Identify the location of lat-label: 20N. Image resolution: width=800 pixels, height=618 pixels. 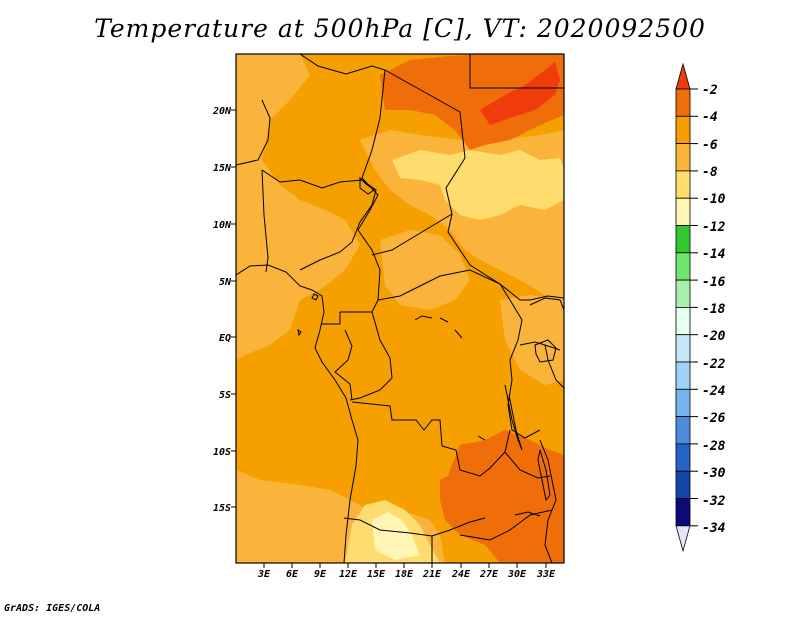
(222, 111).